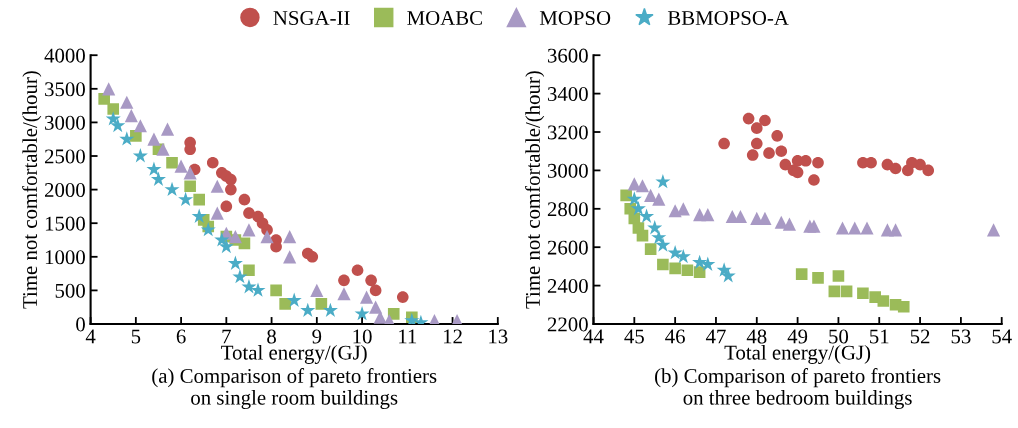 Image resolution: width=1018 pixels, height=428 pixels. What do you see at coordinates (756, 336) in the screenshot?
I see `x-tick-label: 48` at bounding box center [756, 336].